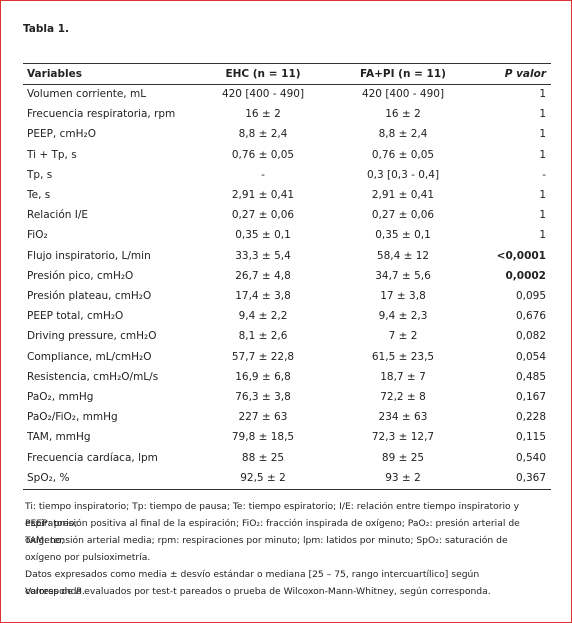 The width and height of the screenshot is (572, 623). I want to click on cell: 33,3 ± 5,4, so click(263, 255).